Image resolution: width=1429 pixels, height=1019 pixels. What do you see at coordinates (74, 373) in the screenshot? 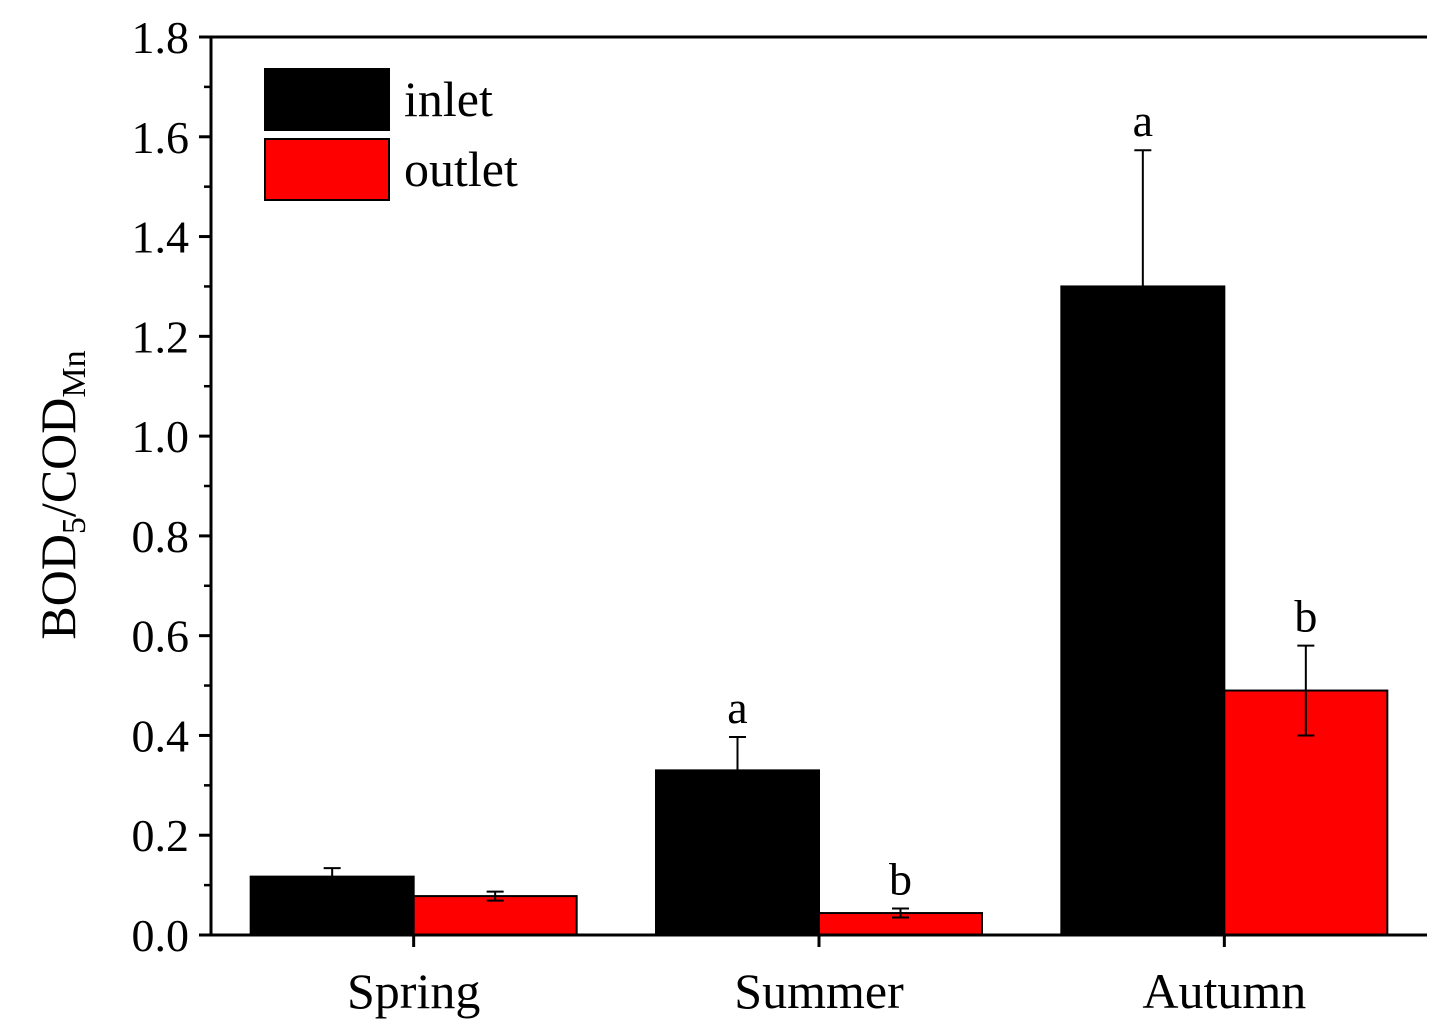
I see `y-axis-label-sub2: Mn` at bounding box center [74, 373].